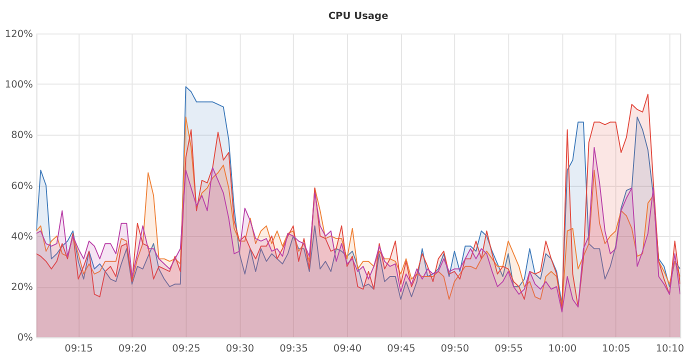 This screenshot has width=690, height=363. I want to click on x-tick-label: 10:00, so click(562, 349).